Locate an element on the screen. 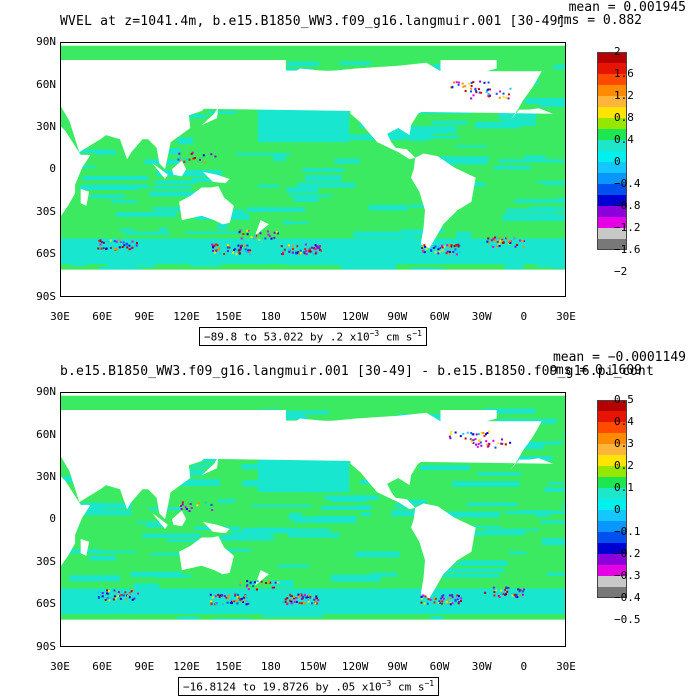 The height and width of the screenshot is (700, 700). colorbar-label: −0.2 is located at coordinates (627, 553).